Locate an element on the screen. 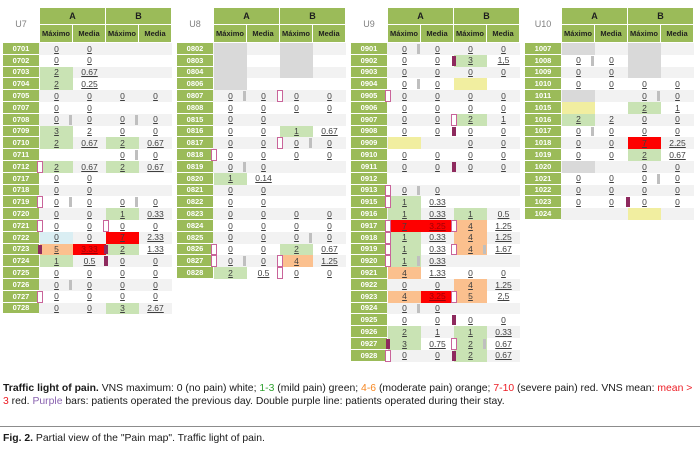 The image size is (700, 451). table-row: 0710 2 0.67 2 0.67 is located at coordinates (87, 143).